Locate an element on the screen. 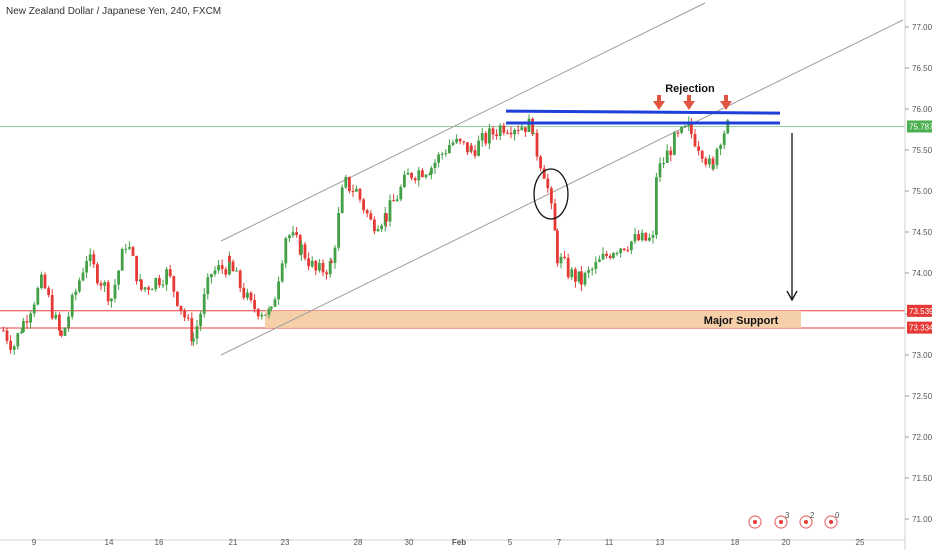  price-label-bg is located at coordinates (919, 126).